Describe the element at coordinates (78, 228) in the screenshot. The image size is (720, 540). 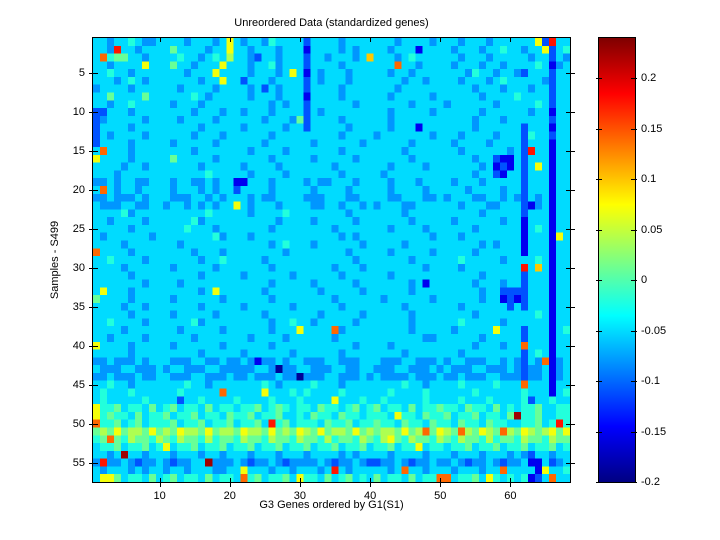
I see `y-tick-label: 25` at that location.